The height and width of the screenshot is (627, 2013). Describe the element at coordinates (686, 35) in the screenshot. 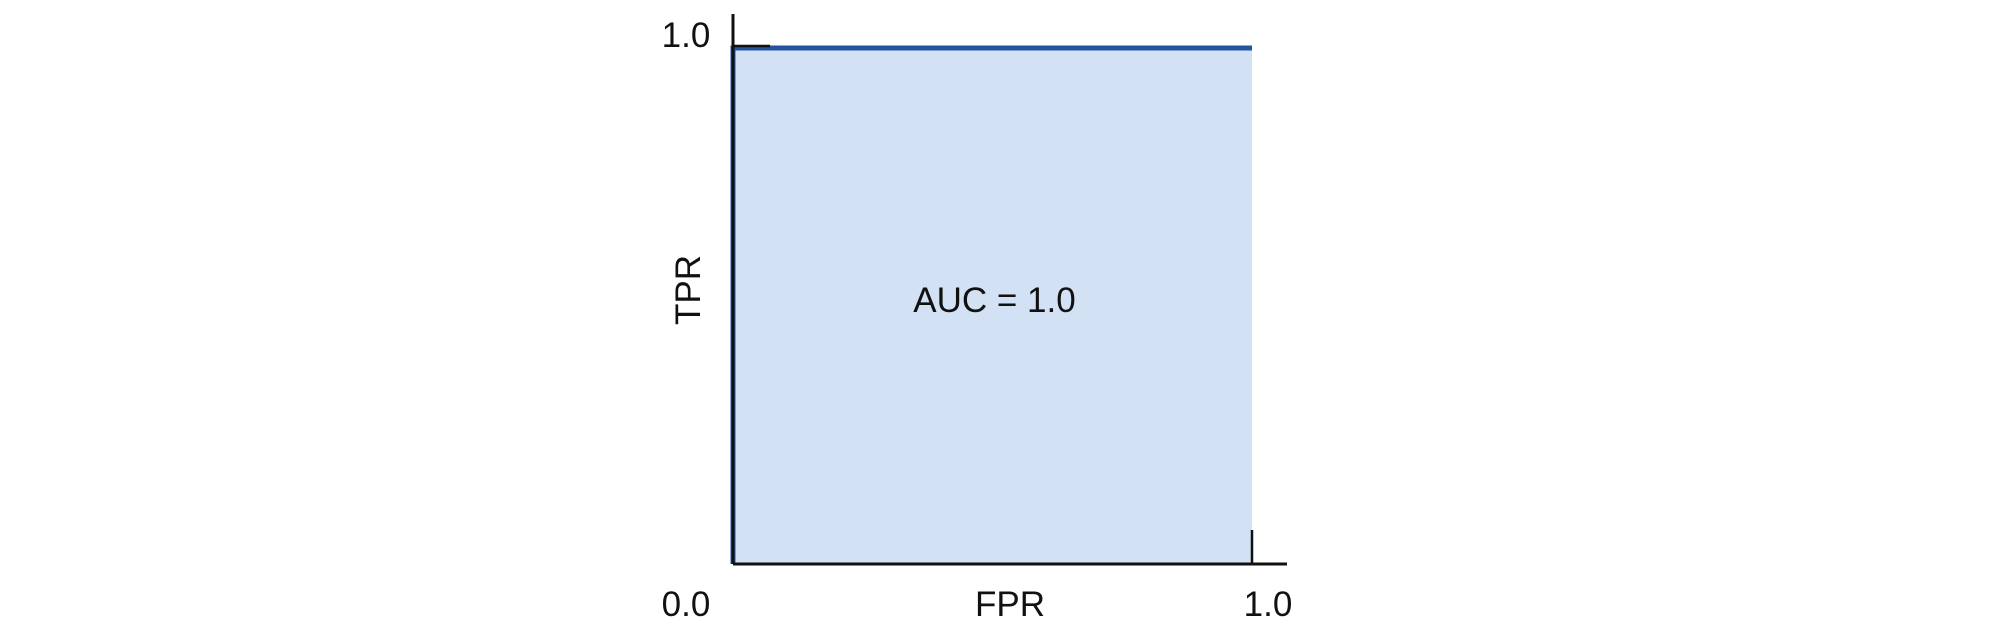

I see `y-tick-label: 1.0` at that location.